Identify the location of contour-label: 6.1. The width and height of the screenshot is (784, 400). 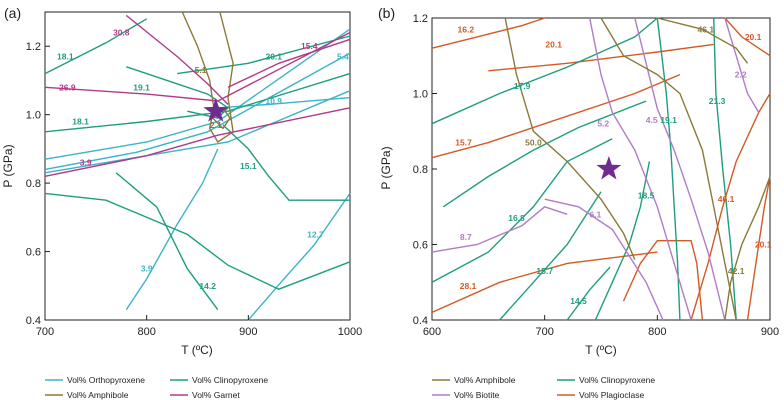
(595, 214).